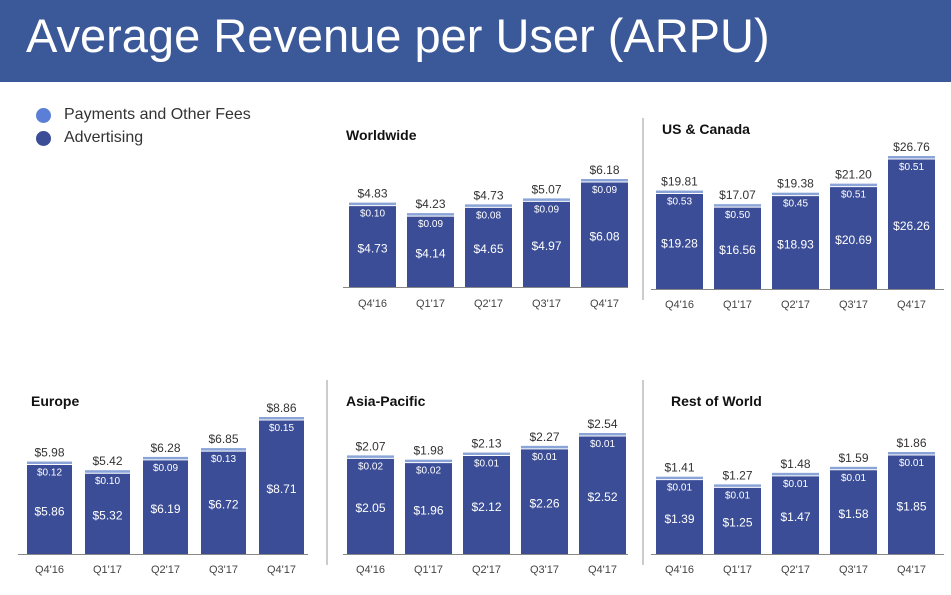 The width and height of the screenshot is (951, 595). Describe the element at coordinates (223, 439) in the screenshot. I see `total-label: $6.85` at that location.